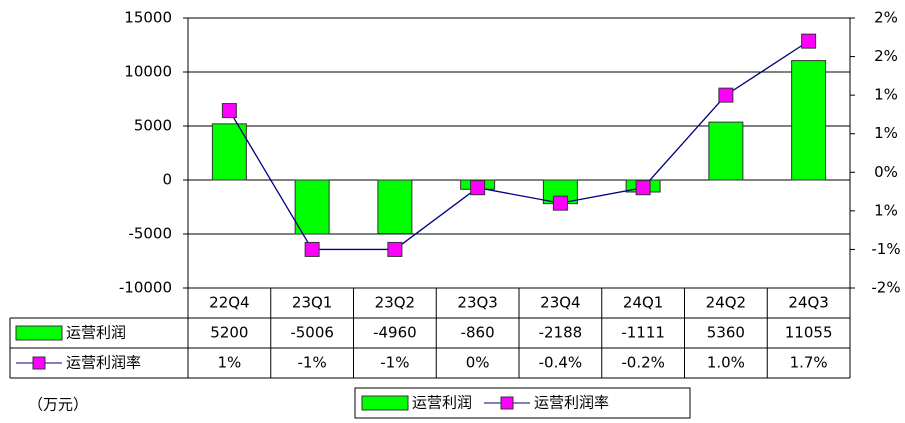 The height and width of the screenshot is (423, 905). What do you see at coordinates (312, 303) in the screenshot?
I see `x-tick-label: 23Q1` at bounding box center [312, 303].